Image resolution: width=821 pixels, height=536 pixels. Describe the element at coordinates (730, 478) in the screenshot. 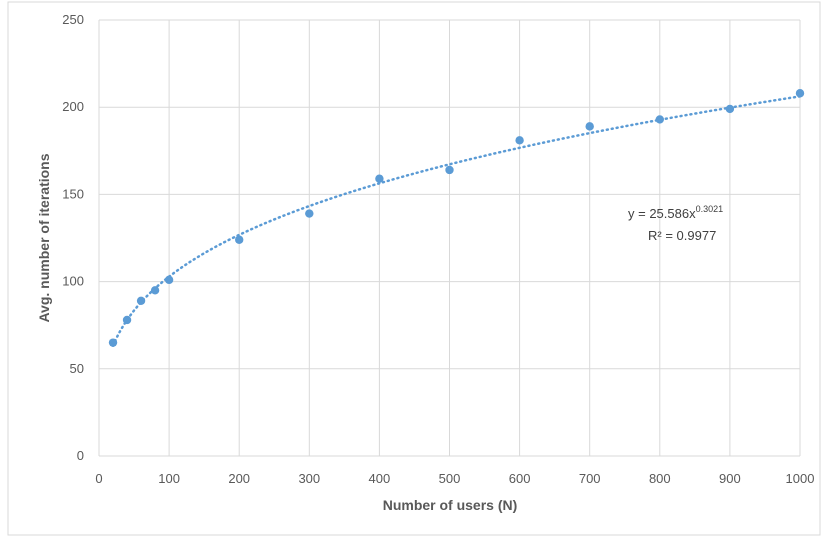

I see `x-tick-label: 900` at that location.